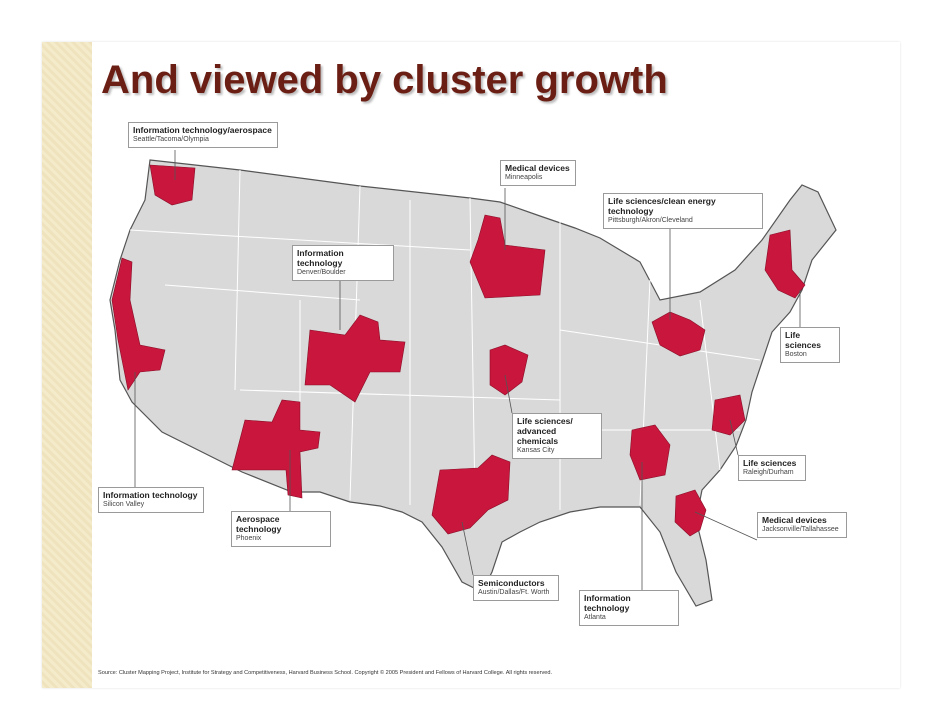  I want to click on callout-subtitle: Austin/Dallas/Ft. Worth, so click(514, 592).